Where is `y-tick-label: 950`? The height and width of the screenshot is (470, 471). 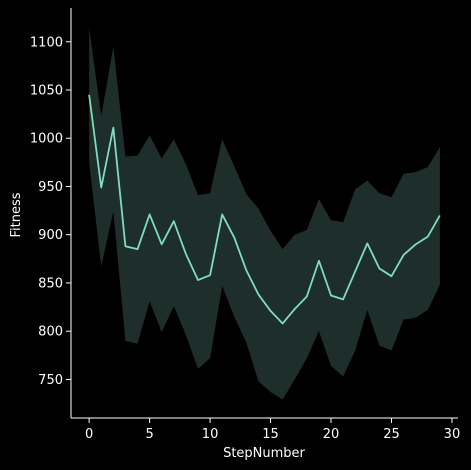
y-tick-label: 950 is located at coordinates (50, 187).